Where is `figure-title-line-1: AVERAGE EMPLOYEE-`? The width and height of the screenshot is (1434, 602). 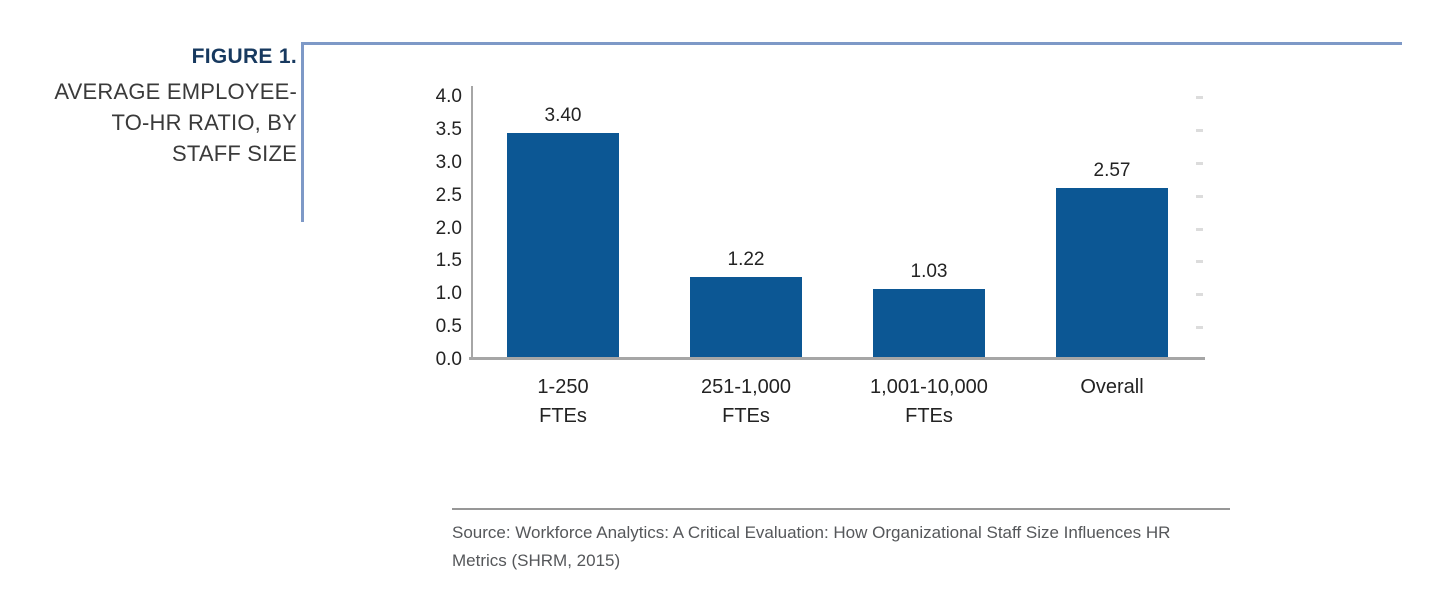
figure-title-line-1: AVERAGE EMPLOYEE- is located at coordinates (175, 91).